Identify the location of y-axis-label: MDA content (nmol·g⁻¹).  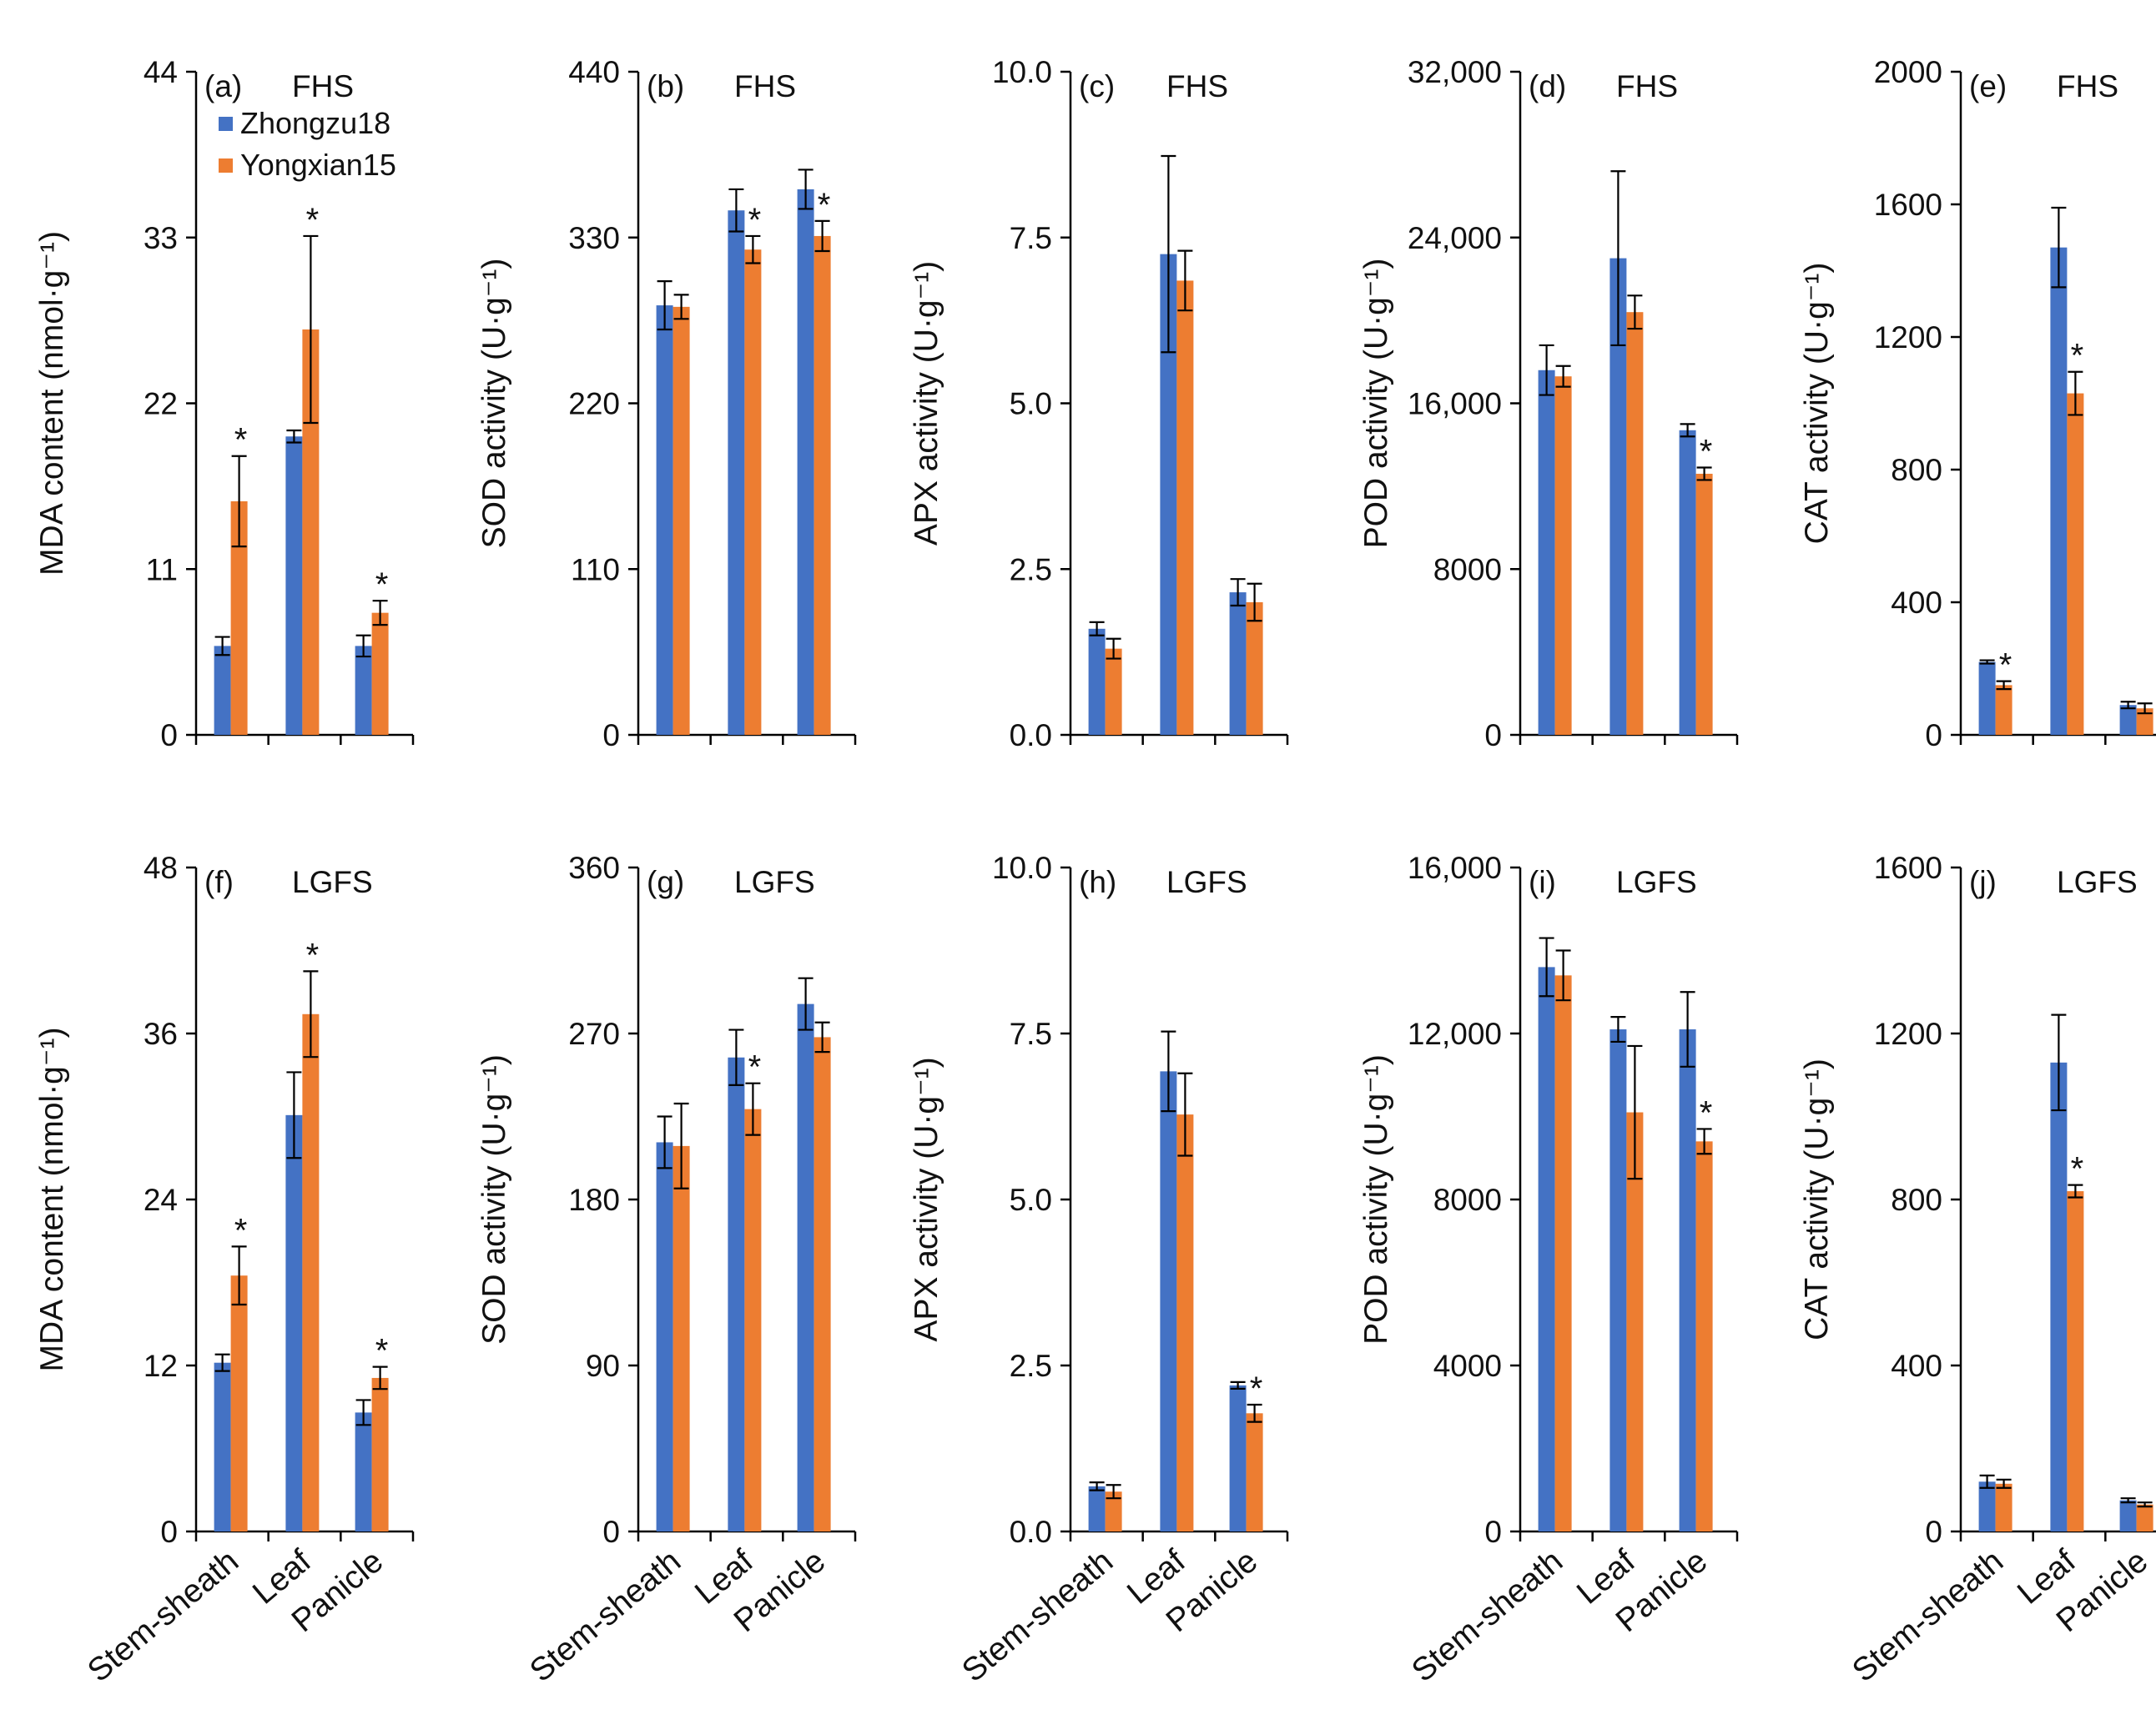
(52, 1200).